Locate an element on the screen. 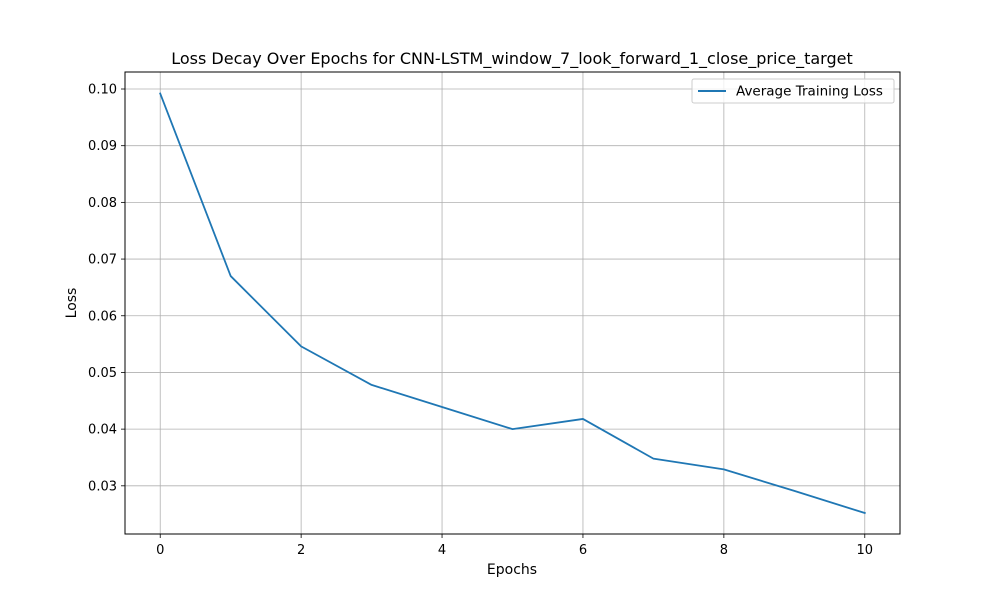 The height and width of the screenshot is (600, 1000). y-tick-label: 0.06 is located at coordinates (102, 316).